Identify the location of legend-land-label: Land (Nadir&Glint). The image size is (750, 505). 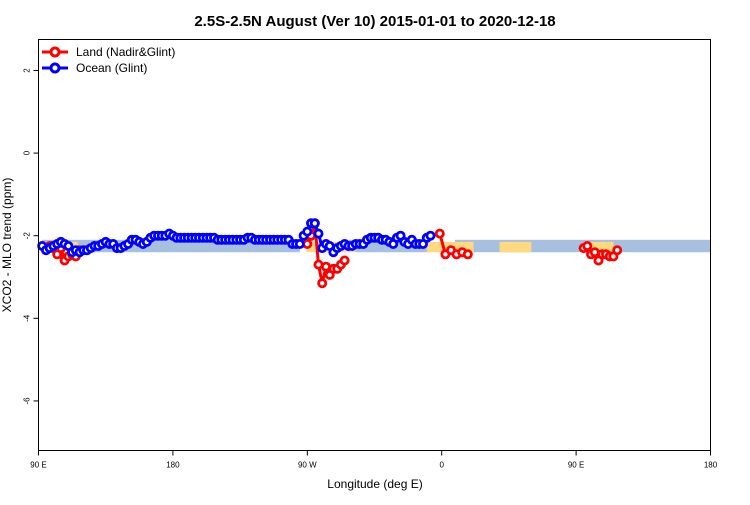
(125, 52).